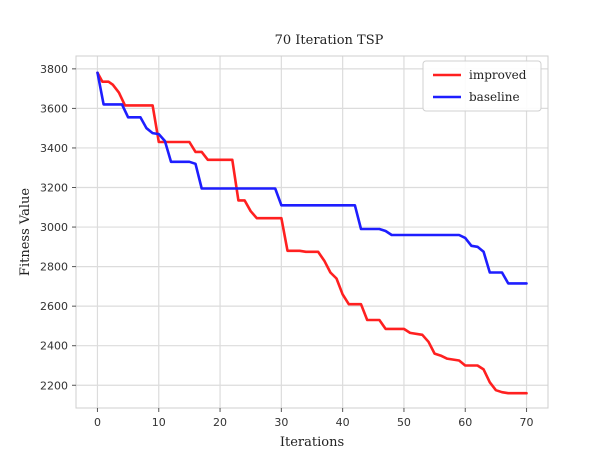 The width and height of the screenshot is (610, 458). Describe the element at coordinates (494, 97) in the screenshot. I see `legend-label-baseline: baseline` at that location.